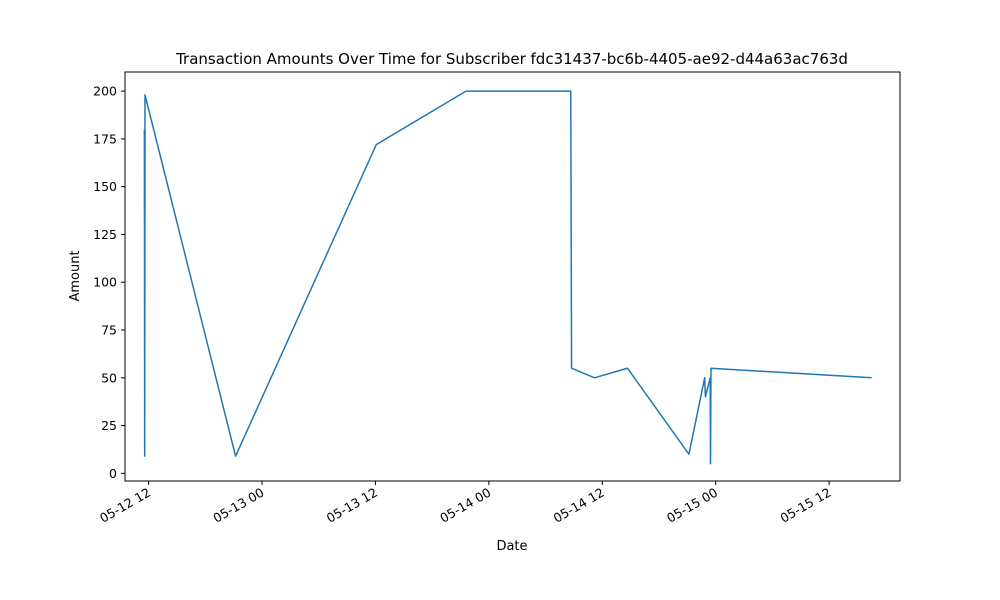  I want to click on x-axis-label: Date, so click(511, 546).